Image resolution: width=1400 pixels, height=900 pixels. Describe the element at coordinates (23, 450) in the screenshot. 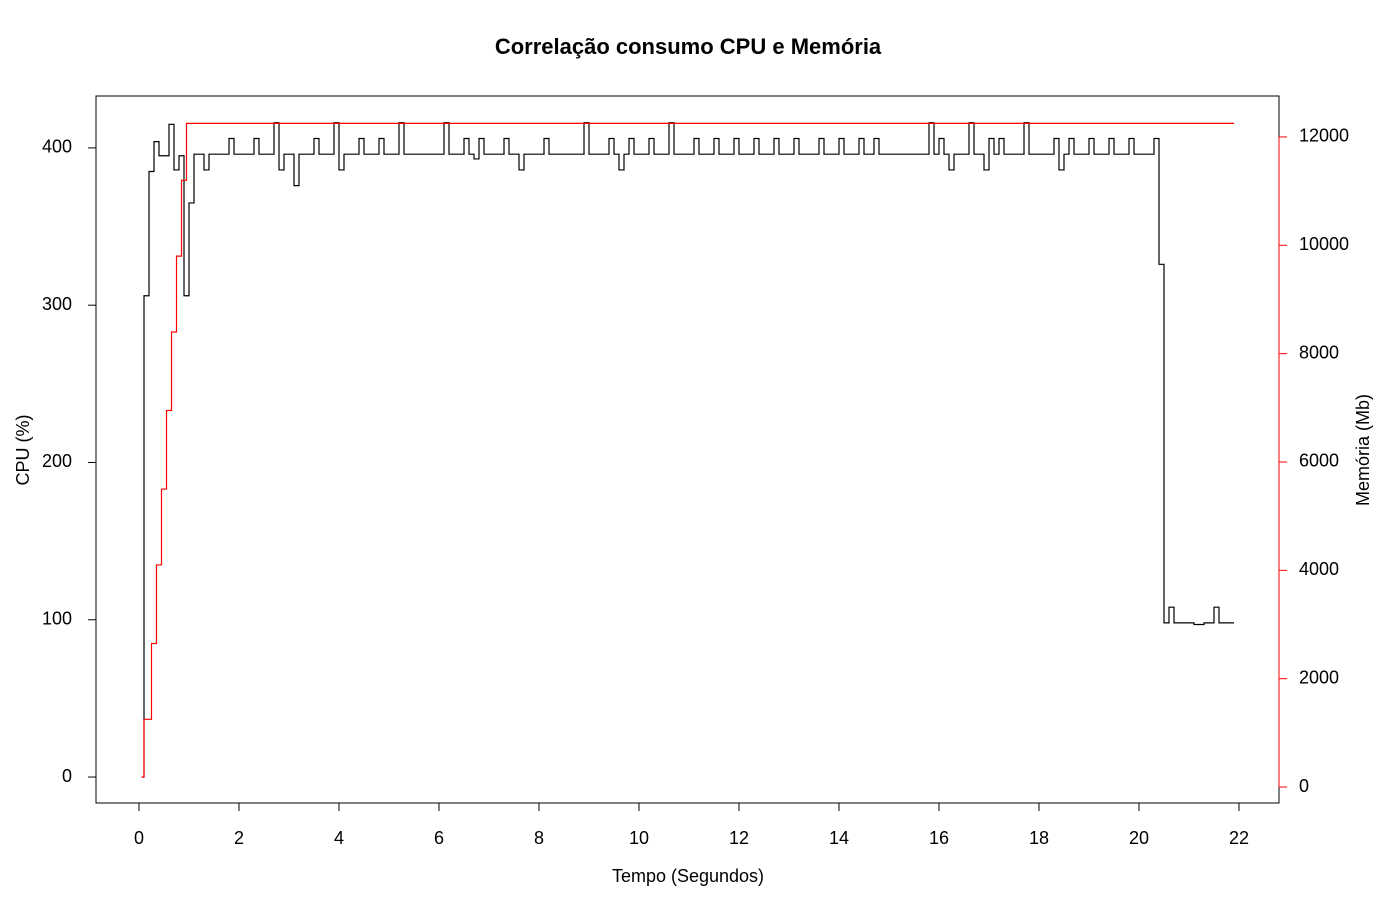

I see `y-axis-label: CPU (%)` at that location.